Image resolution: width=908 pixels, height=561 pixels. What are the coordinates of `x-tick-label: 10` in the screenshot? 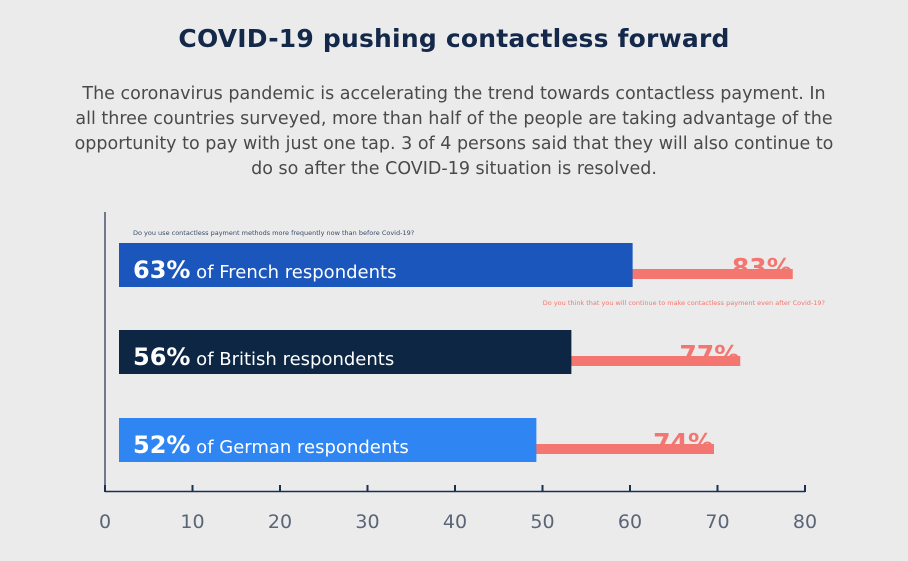 It's located at (192, 522).